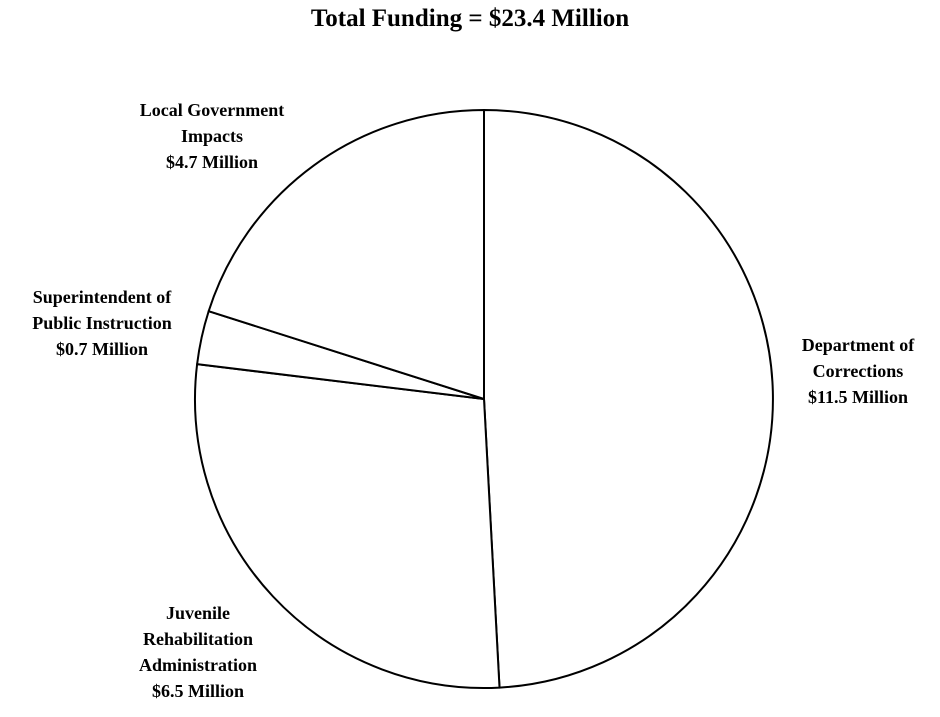 The height and width of the screenshot is (717, 940). What do you see at coordinates (211, 162) in the screenshot?
I see `label-value: $4.7 Million` at bounding box center [211, 162].